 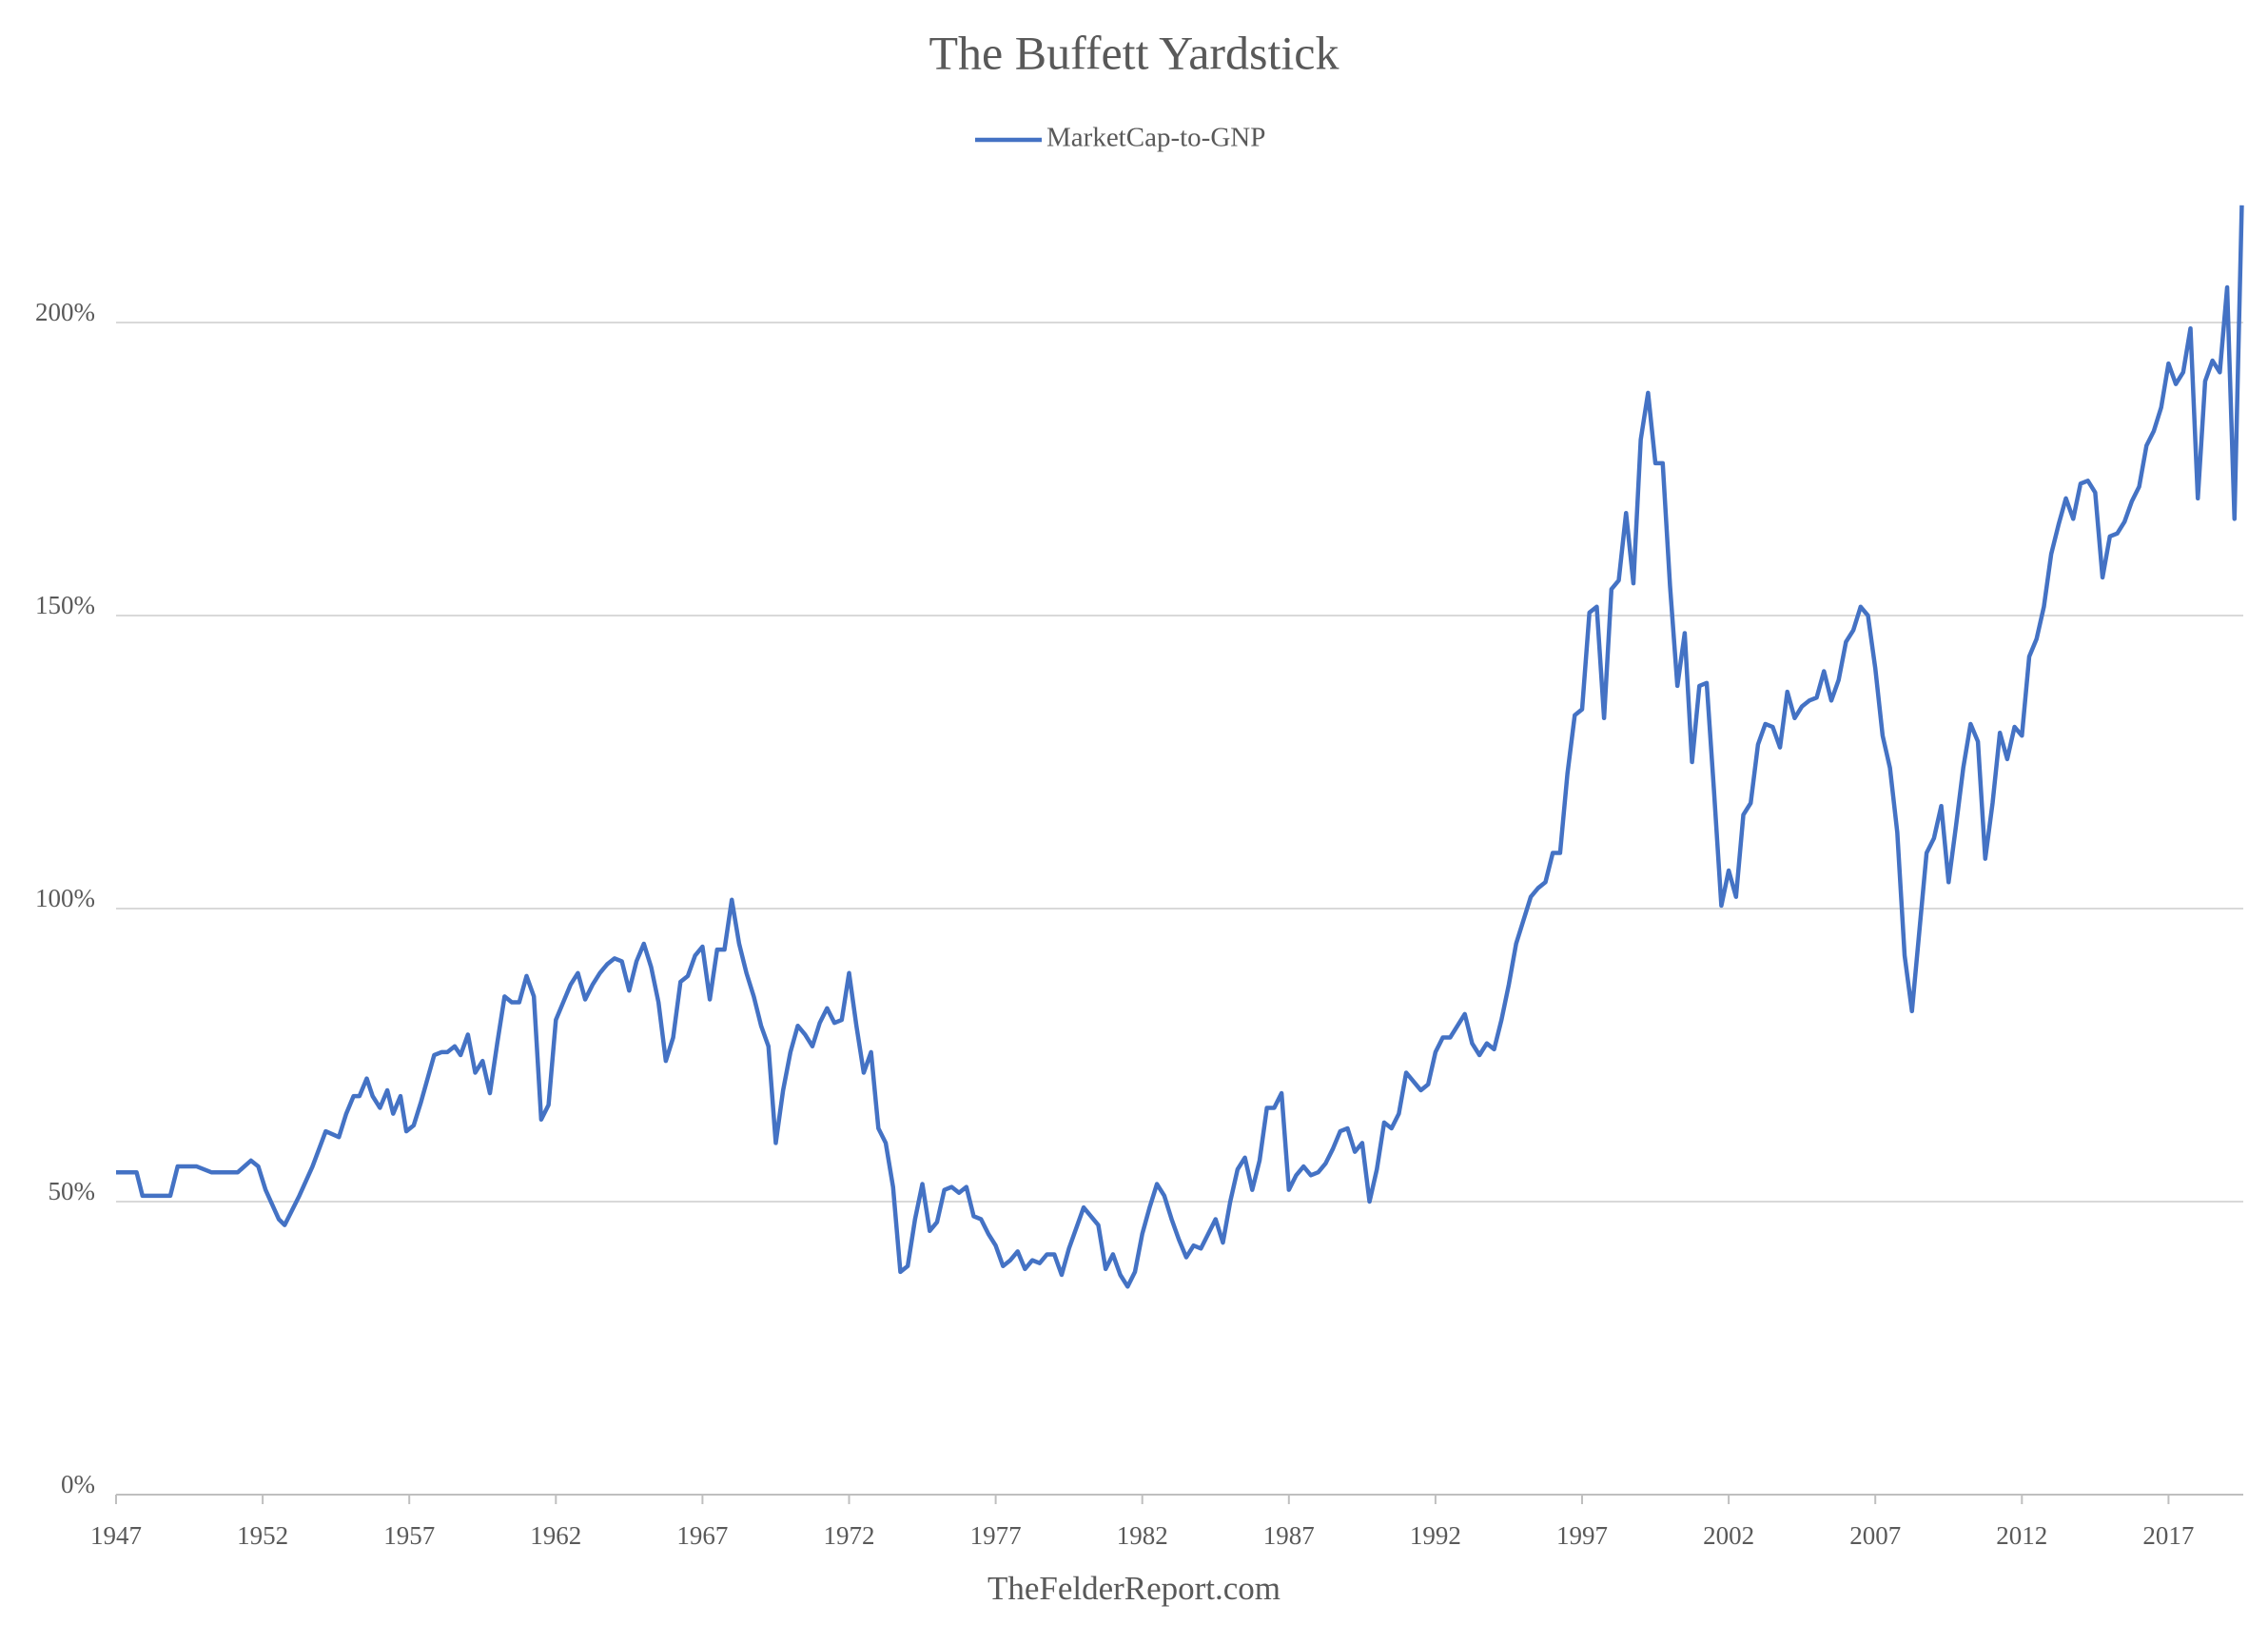 What do you see at coordinates (1582, 1535) in the screenshot?
I see `x-tick-label: 1997` at bounding box center [1582, 1535].